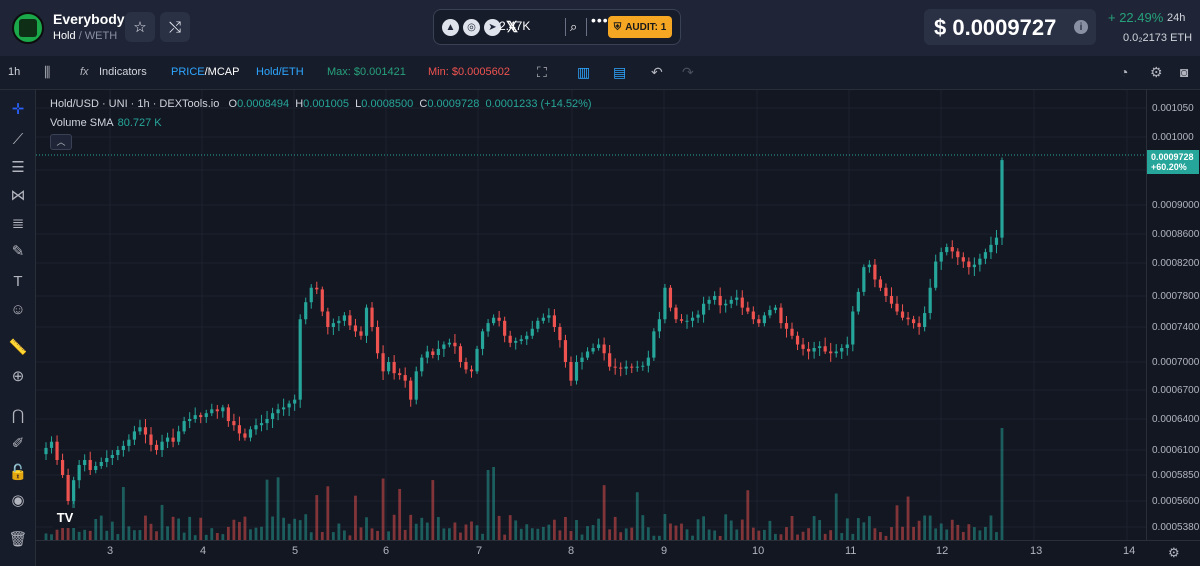 The height and width of the screenshot is (566, 1200). I want to click on crosshair-icon: ✛, so click(18, 109).